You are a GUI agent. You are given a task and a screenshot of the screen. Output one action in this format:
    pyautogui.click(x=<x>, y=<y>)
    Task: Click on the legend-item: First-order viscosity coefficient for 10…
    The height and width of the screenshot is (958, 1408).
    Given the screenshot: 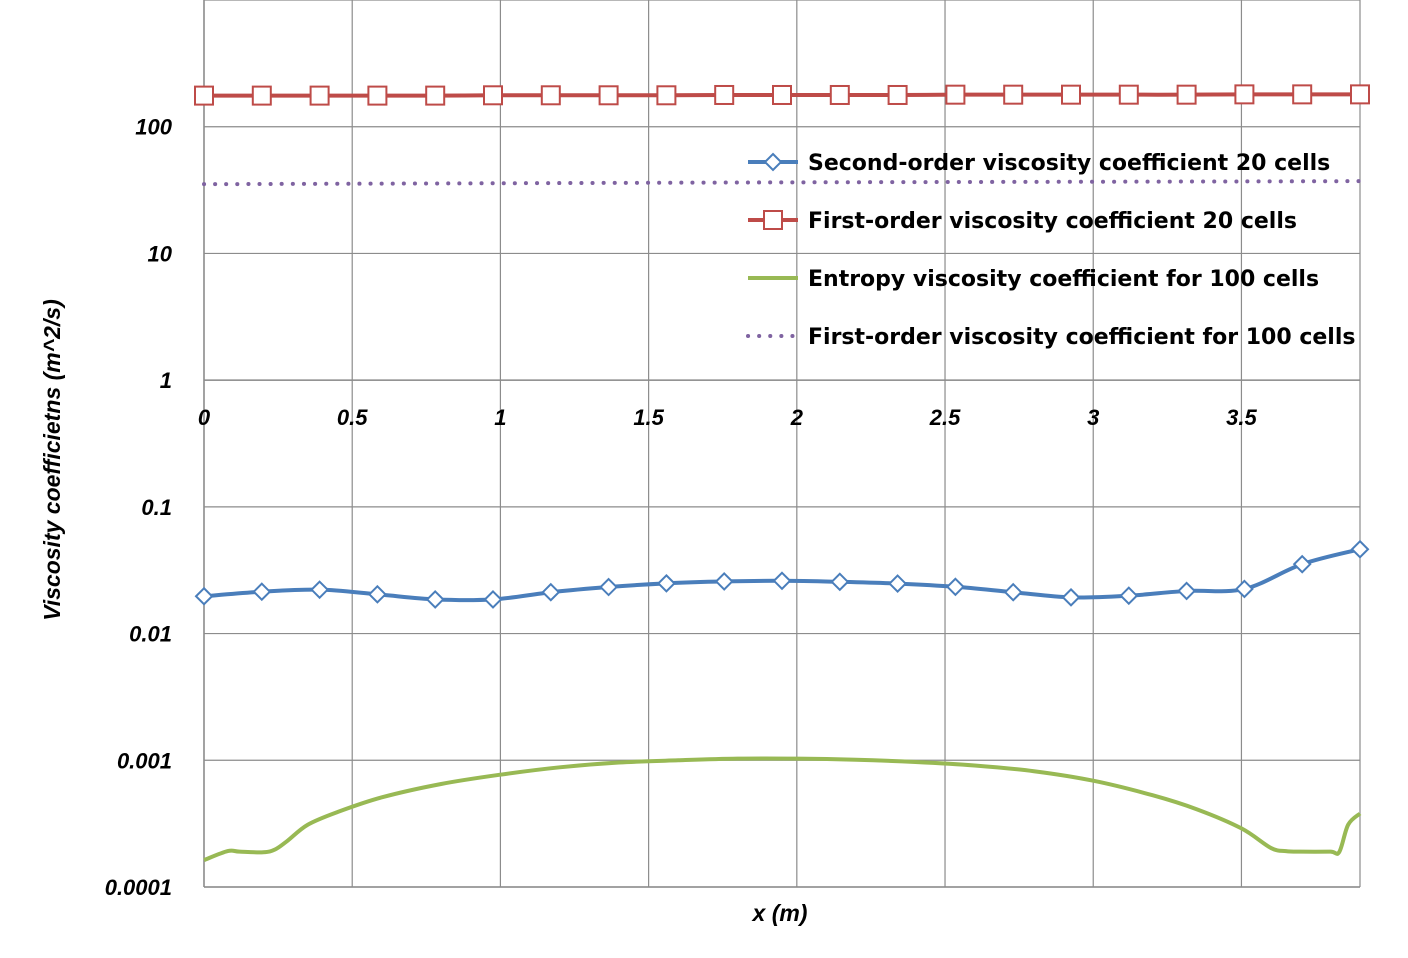 What is the action you would take?
    pyautogui.click(x=1050, y=337)
    